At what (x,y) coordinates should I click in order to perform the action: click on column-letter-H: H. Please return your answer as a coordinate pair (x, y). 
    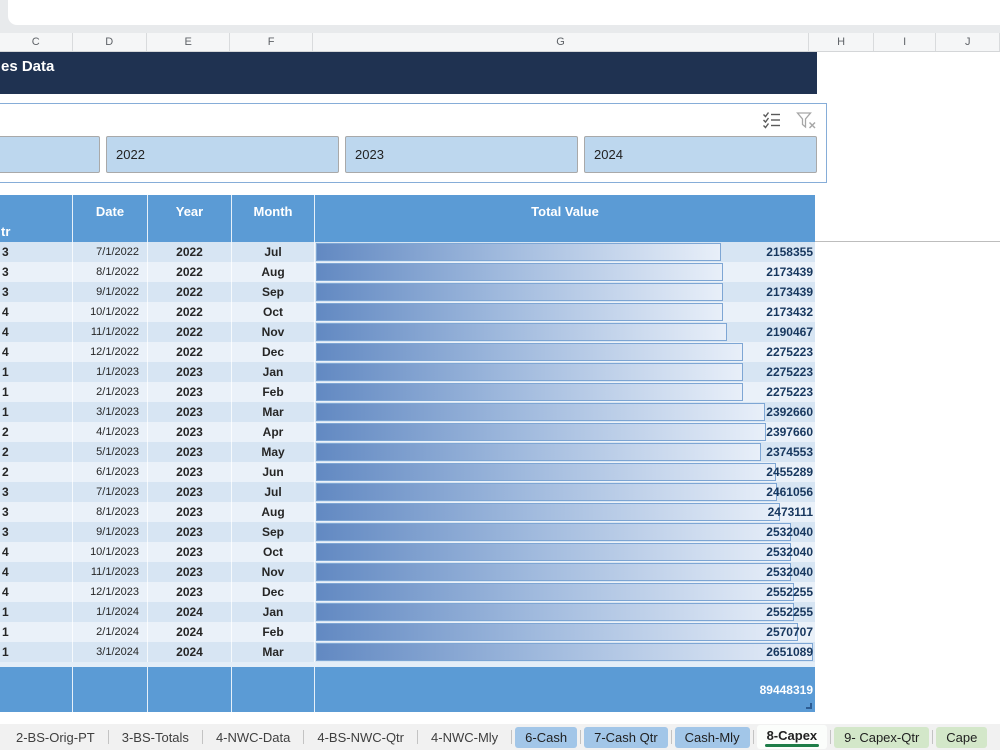
    Looking at the image, I should click on (841, 42).